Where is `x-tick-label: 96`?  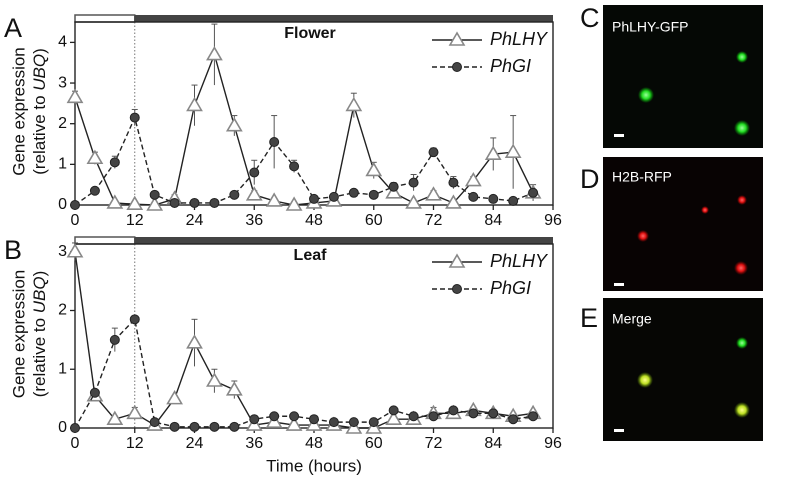 x-tick-label: 96 is located at coordinates (553, 220).